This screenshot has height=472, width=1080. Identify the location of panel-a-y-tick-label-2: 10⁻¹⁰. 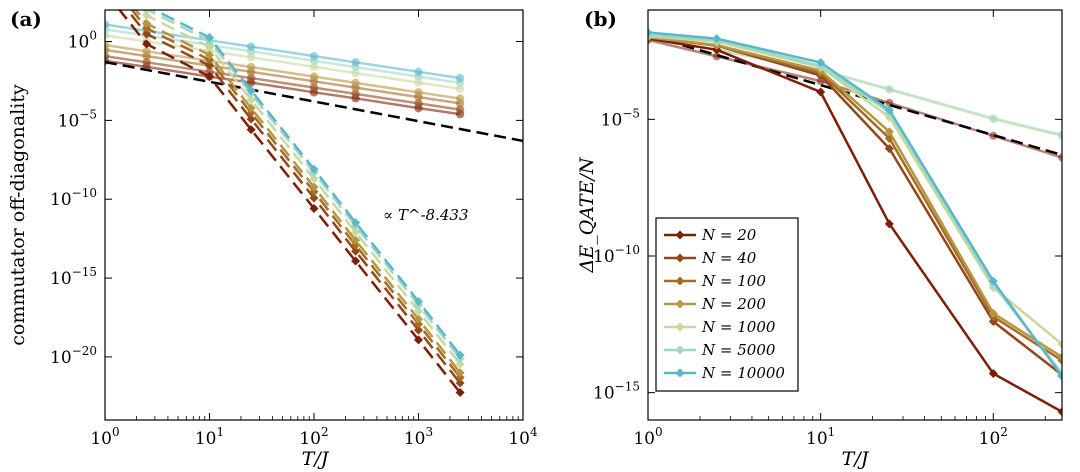
(73, 198).